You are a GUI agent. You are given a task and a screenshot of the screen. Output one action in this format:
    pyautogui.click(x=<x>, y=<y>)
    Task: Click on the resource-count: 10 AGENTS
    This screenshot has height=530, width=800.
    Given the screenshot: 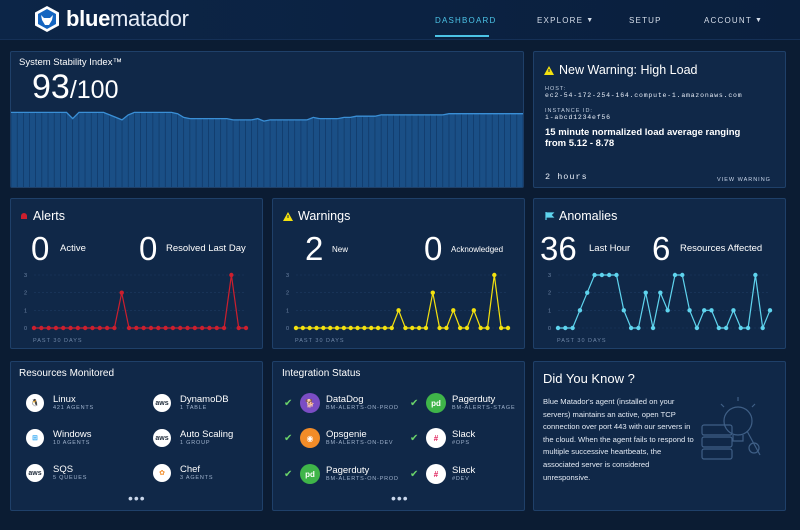 What is the action you would take?
    pyautogui.click(x=72, y=443)
    